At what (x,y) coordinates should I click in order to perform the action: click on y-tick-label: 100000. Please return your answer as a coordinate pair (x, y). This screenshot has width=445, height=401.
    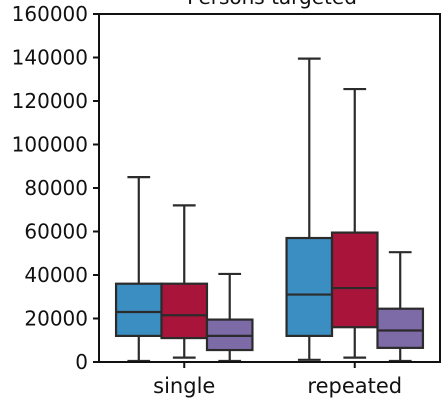
    Looking at the image, I should click on (50, 145).